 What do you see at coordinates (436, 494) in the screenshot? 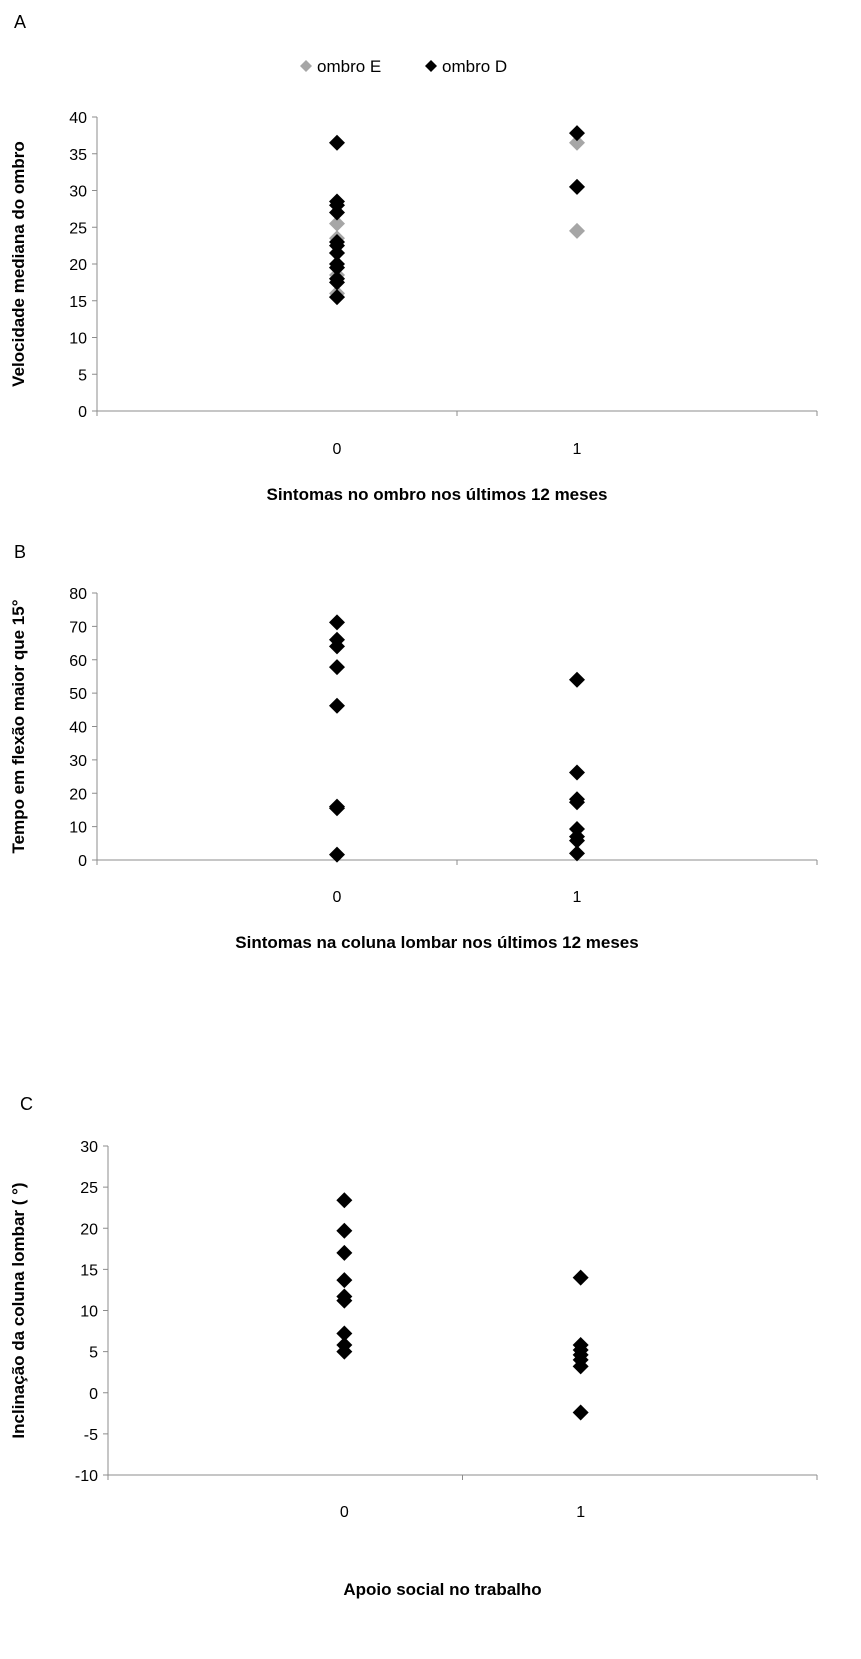
I see `x-axis-title: Sintomas no ombro nos últimos 12 meses` at bounding box center [436, 494].